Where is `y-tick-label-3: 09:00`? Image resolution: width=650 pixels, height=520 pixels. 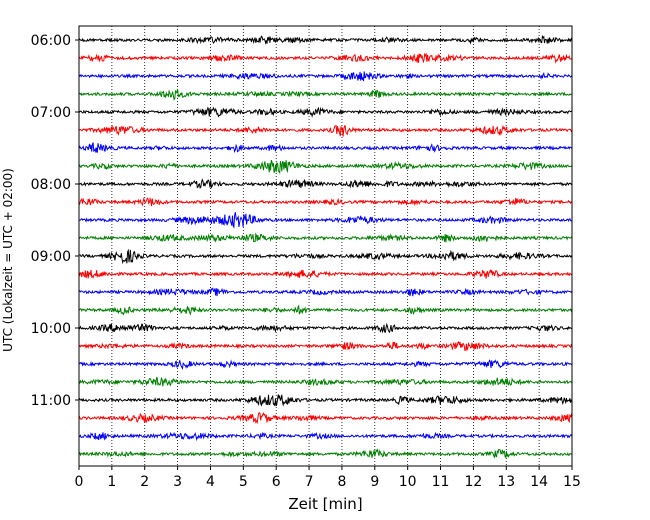 y-tick-label-3: 09:00 is located at coordinates (51, 257).